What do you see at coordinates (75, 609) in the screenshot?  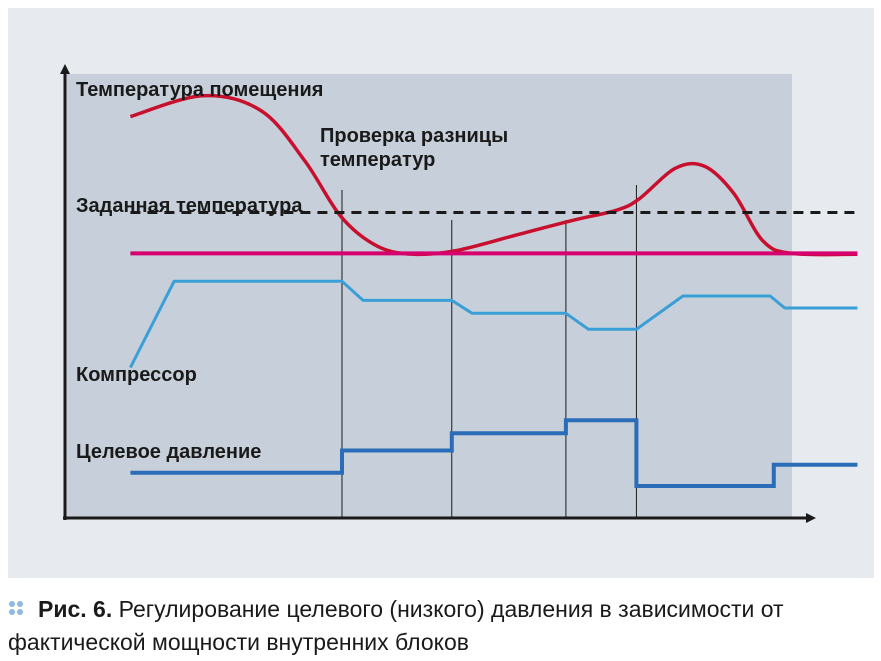 I see `caption-figure-number: Рис. 6.` at bounding box center [75, 609].